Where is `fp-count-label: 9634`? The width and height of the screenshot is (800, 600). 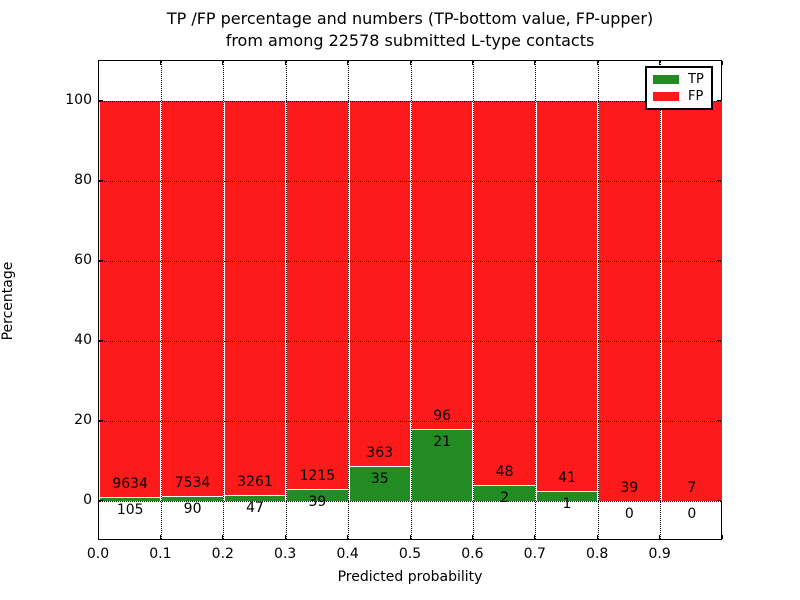
fp-count-label: 9634 is located at coordinates (130, 483).